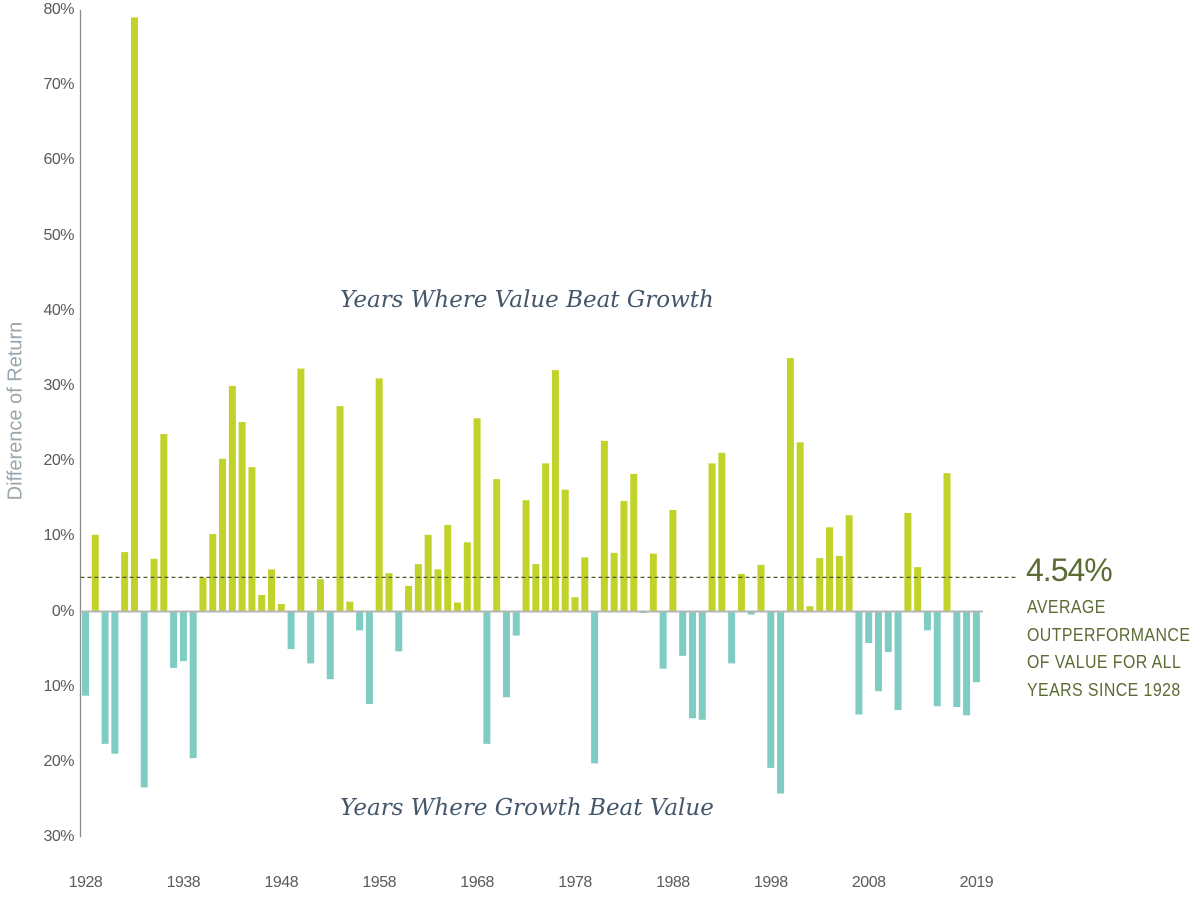 This screenshot has height=903, width=1200. Describe the element at coordinates (58, 235) in the screenshot. I see `y-tick-label: 50%` at that location.